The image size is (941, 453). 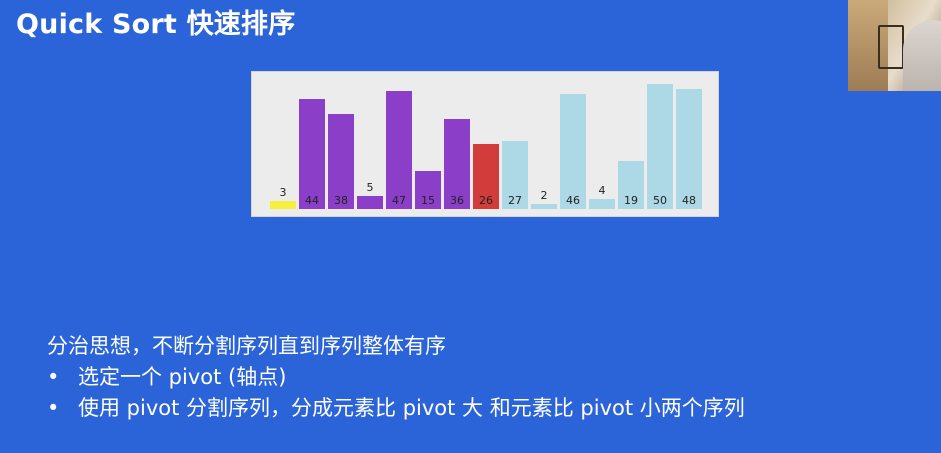 What do you see at coordinates (631, 200) in the screenshot?
I see `bar-value-label: 19` at bounding box center [631, 200].